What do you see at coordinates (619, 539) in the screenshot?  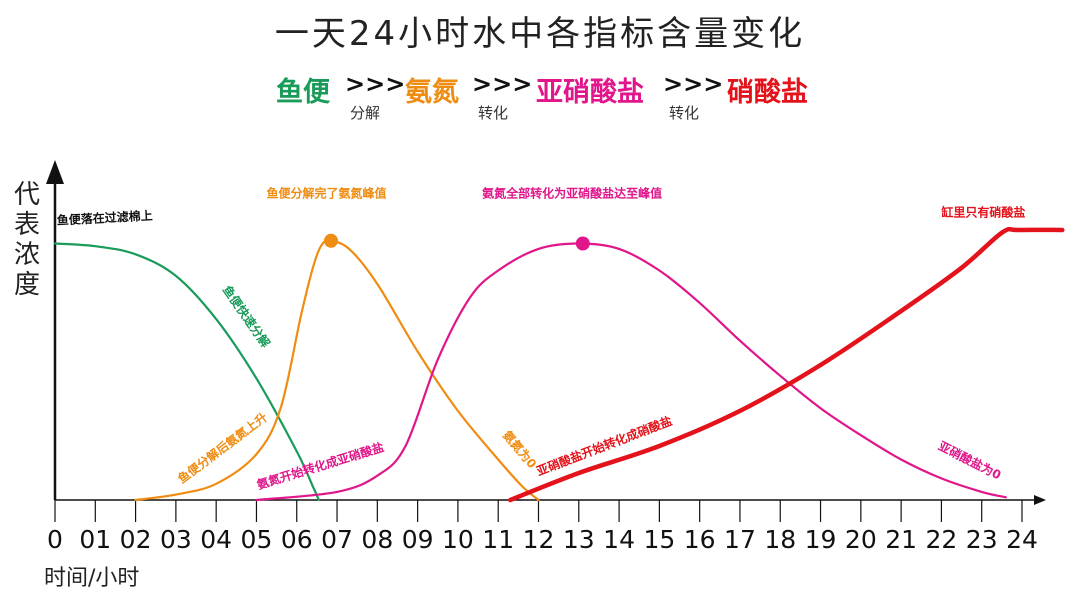 I see `x-tick-label: 14` at bounding box center [619, 539].